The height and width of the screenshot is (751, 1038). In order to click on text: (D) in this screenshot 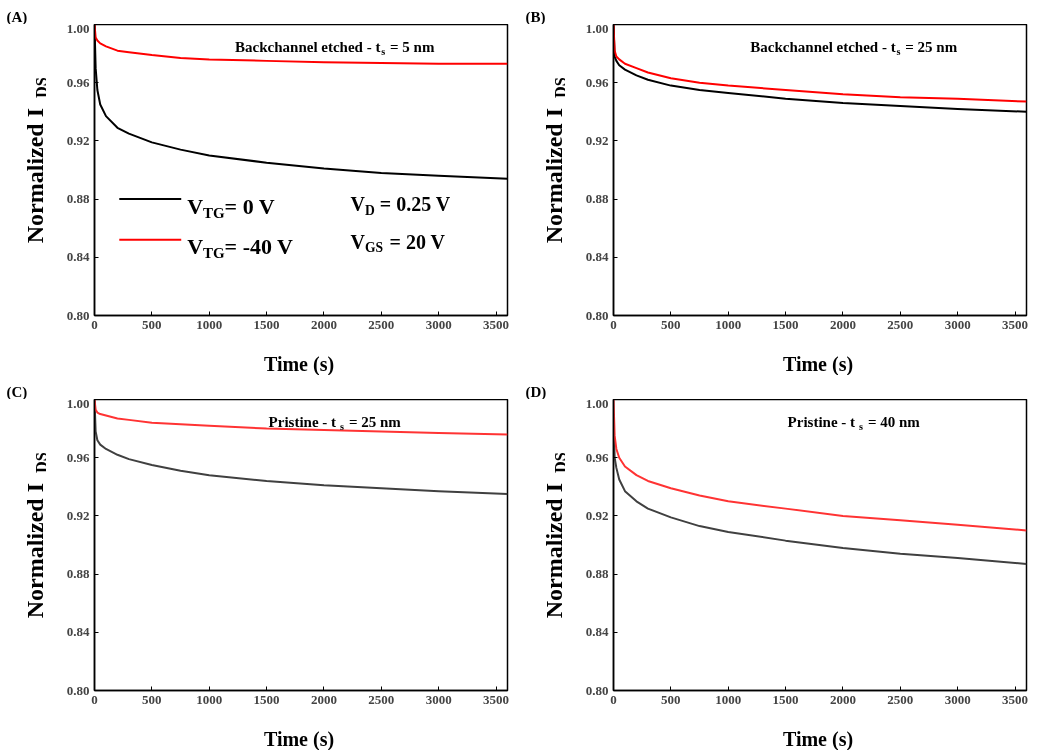, I will do `click(536, 392)`.